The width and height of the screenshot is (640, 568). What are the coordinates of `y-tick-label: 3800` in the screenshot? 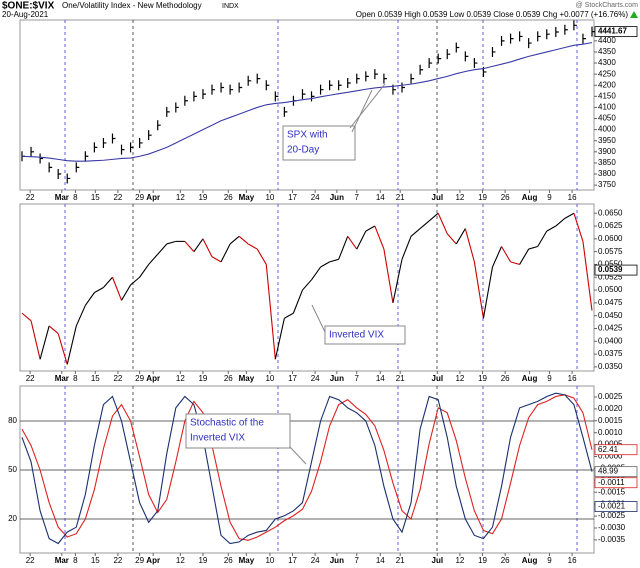 It's located at (607, 173).